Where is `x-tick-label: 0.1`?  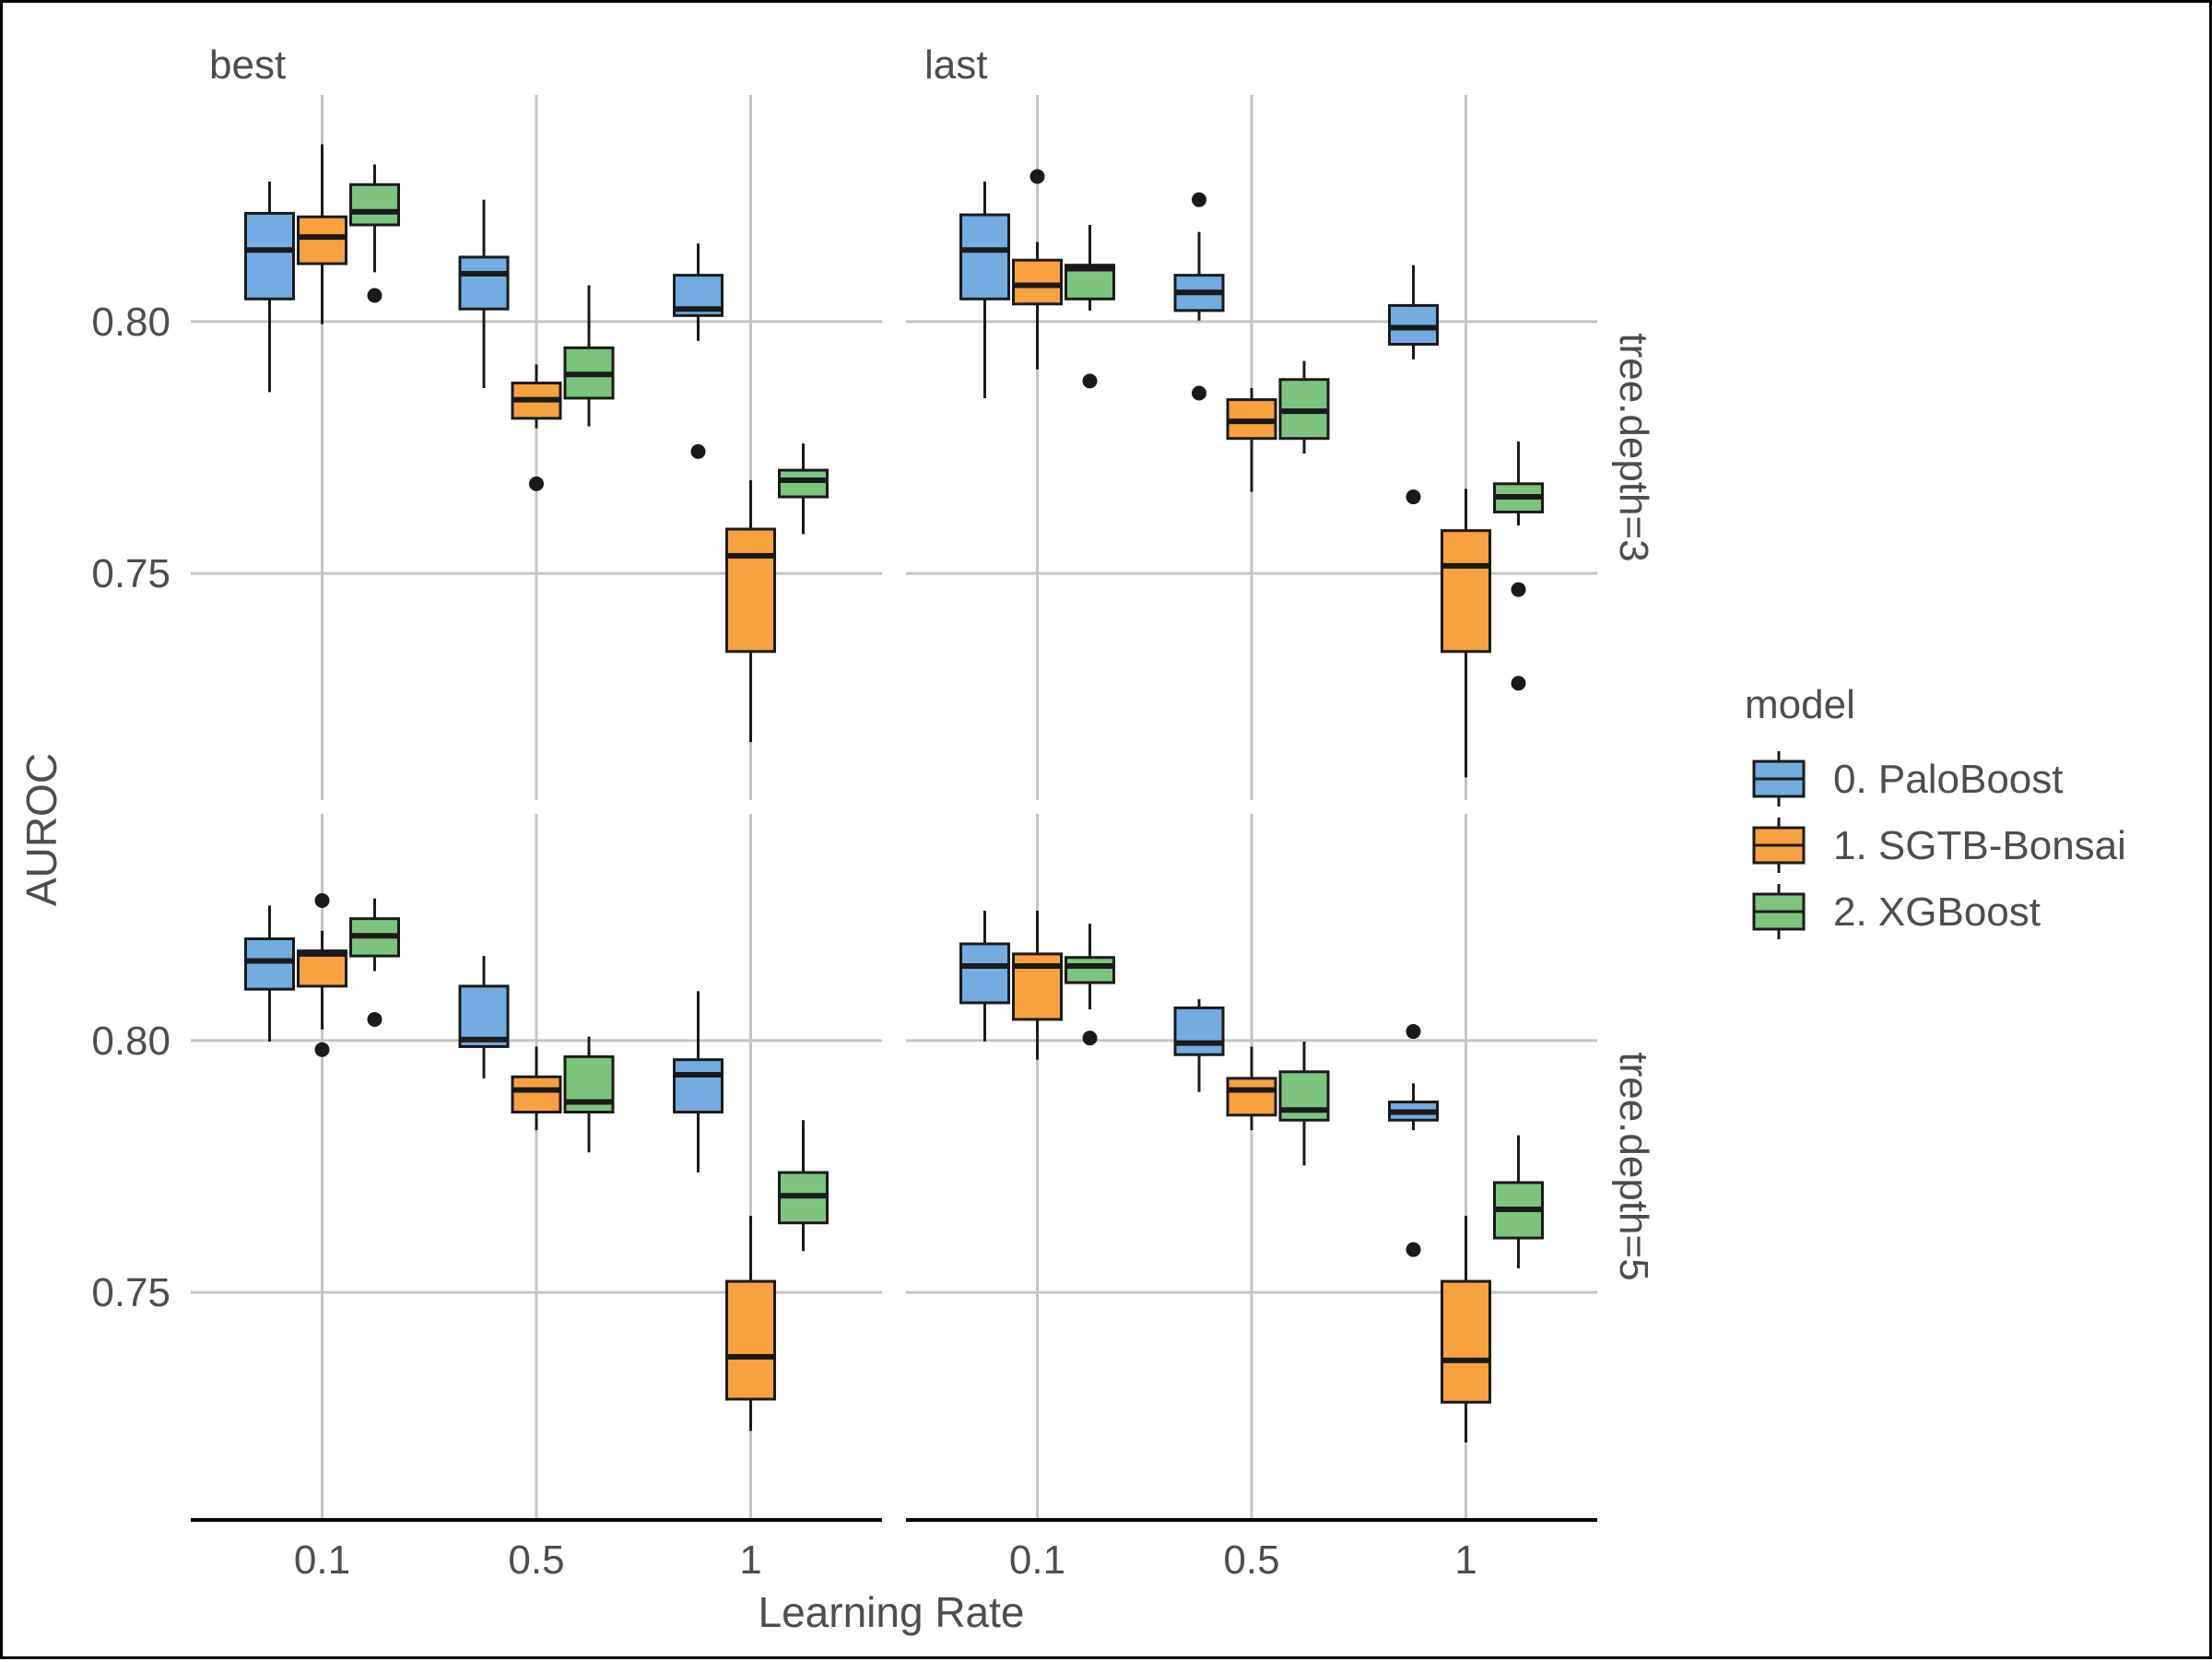
x-tick-label: 0.1 is located at coordinates (322, 1560).